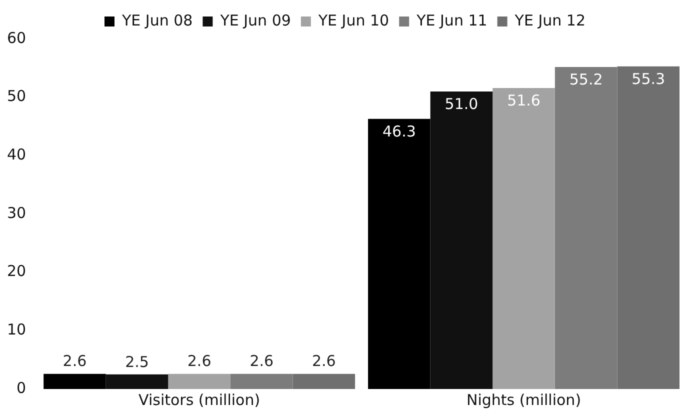 The width and height of the screenshot is (694, 417). Describe the element at coordinates (157, 20) in the screenshot. I see `legend-label: YE Jun 08` at that location.